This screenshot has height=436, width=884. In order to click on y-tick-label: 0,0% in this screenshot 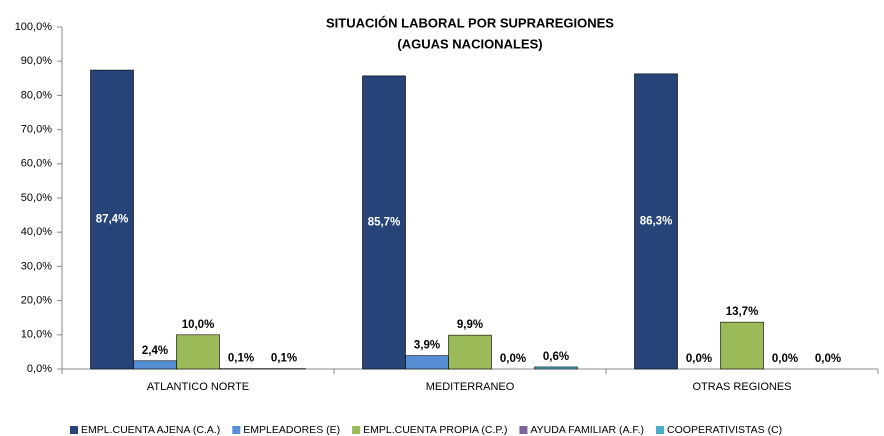, I will do `click(39, 369)`.